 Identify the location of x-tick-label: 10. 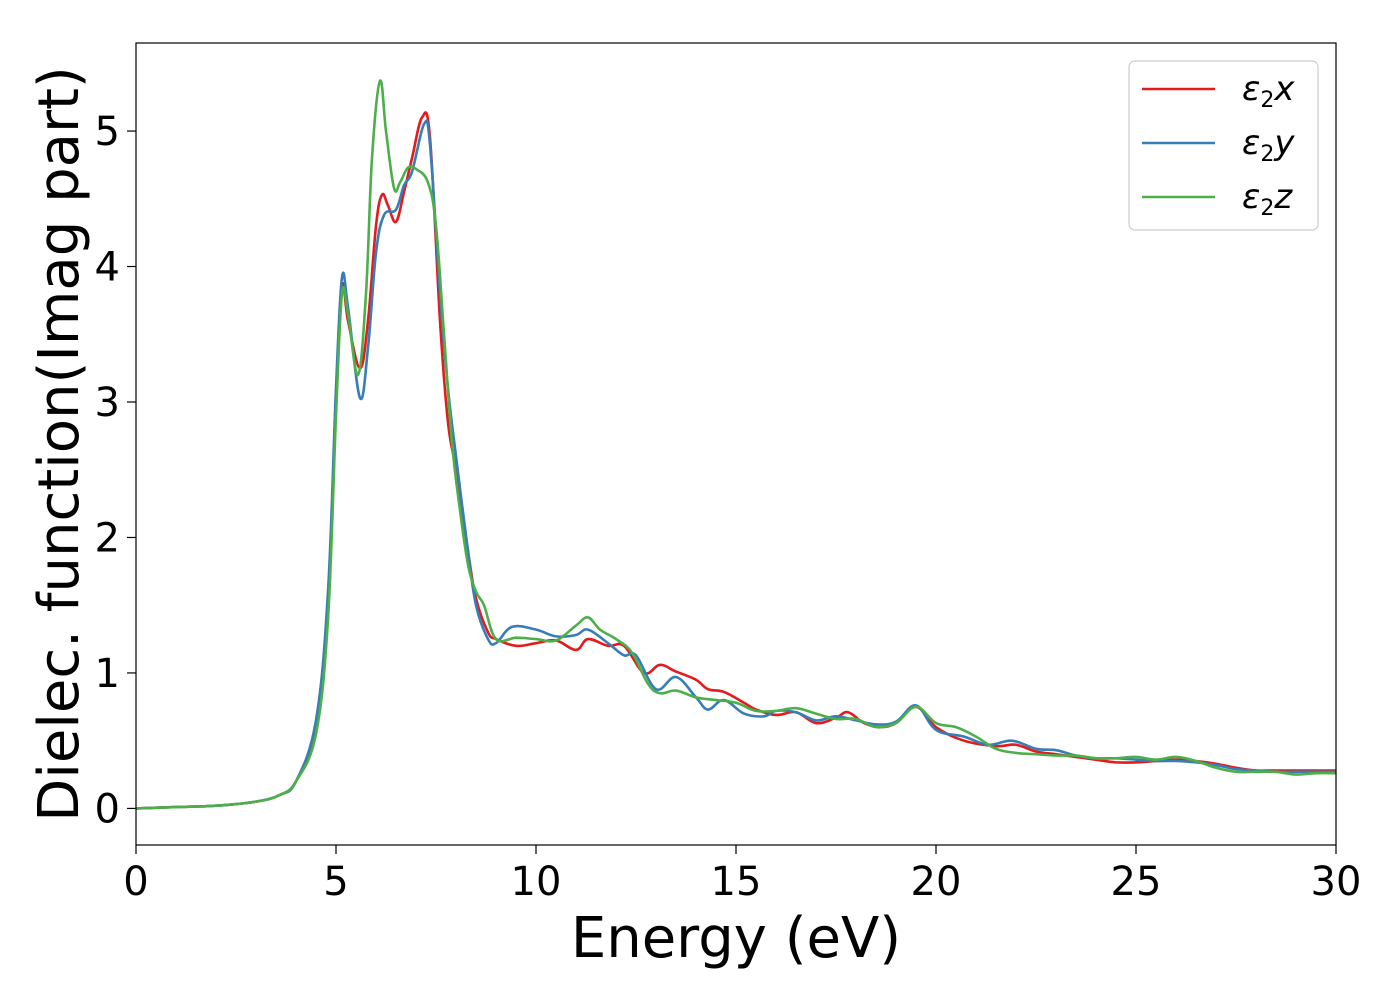
(536, 882).